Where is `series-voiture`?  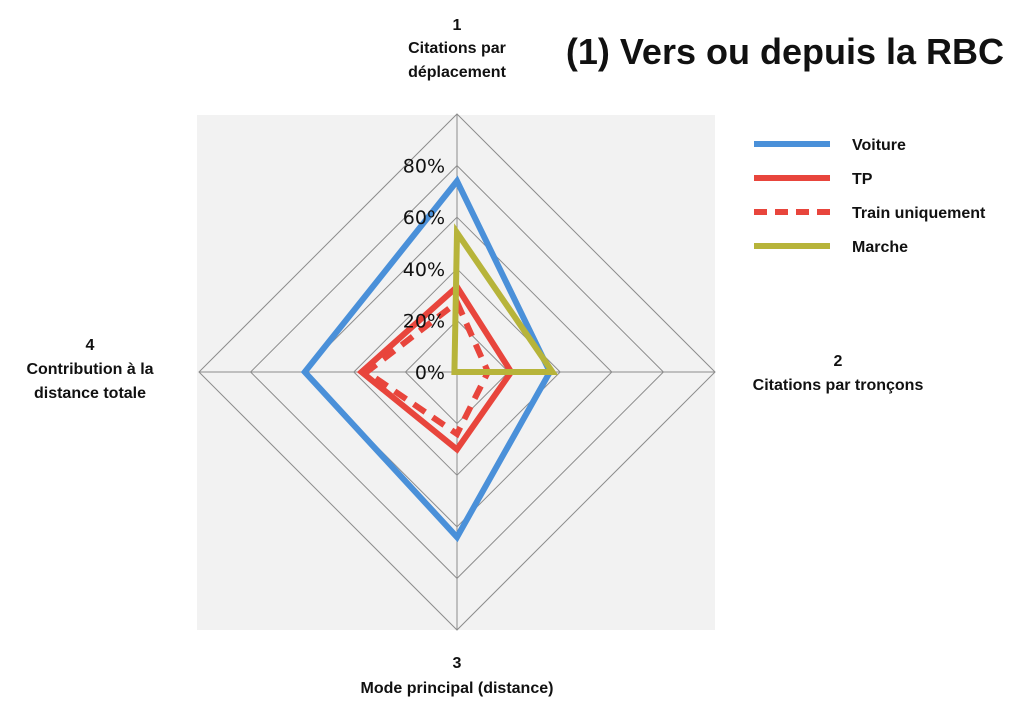 series-voiture is located at coordinates (427, 359).